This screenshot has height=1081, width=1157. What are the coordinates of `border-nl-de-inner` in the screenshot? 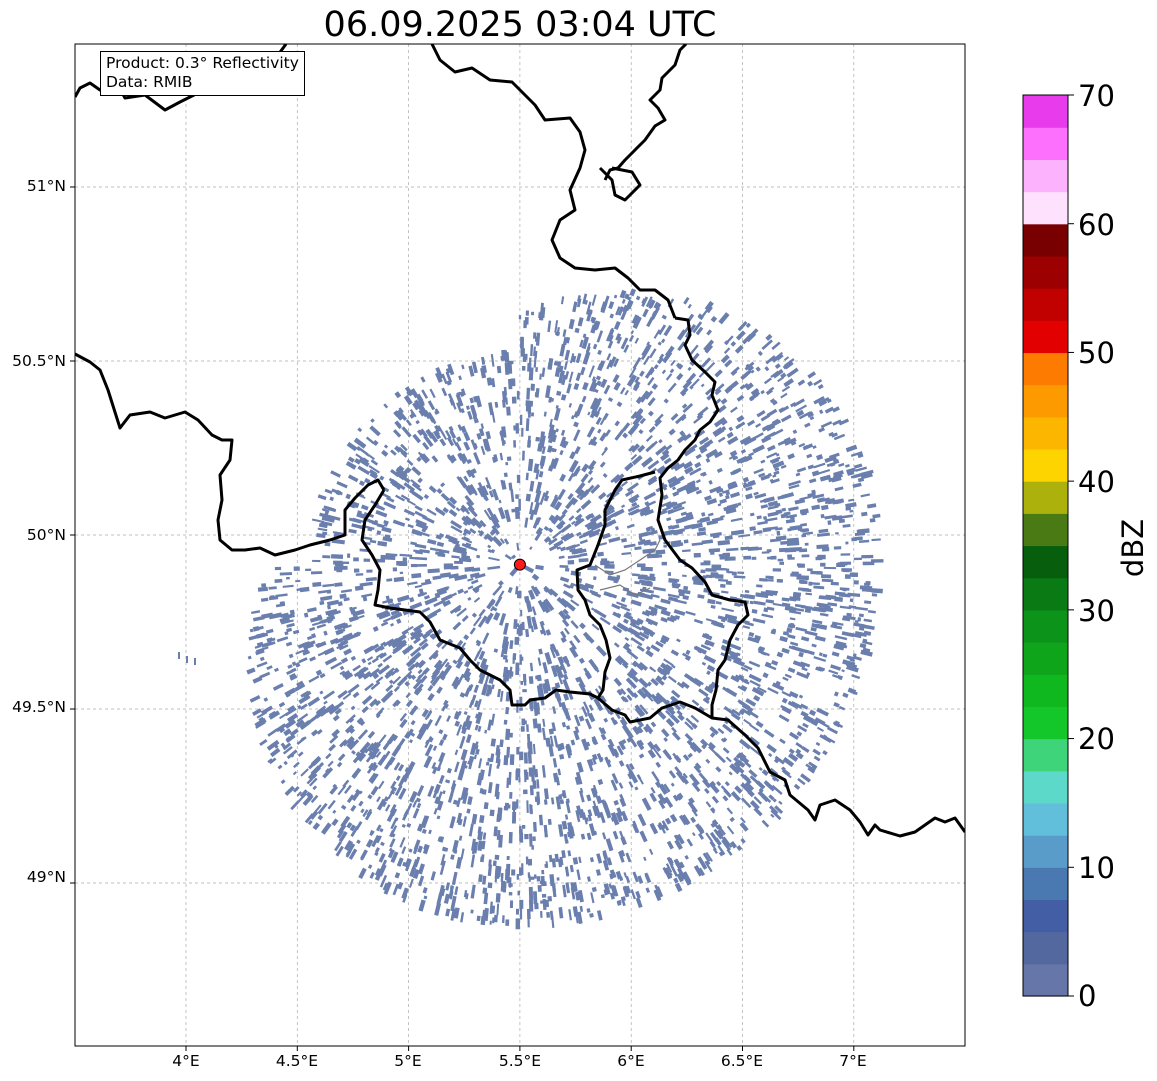 It's located at (645, 112).